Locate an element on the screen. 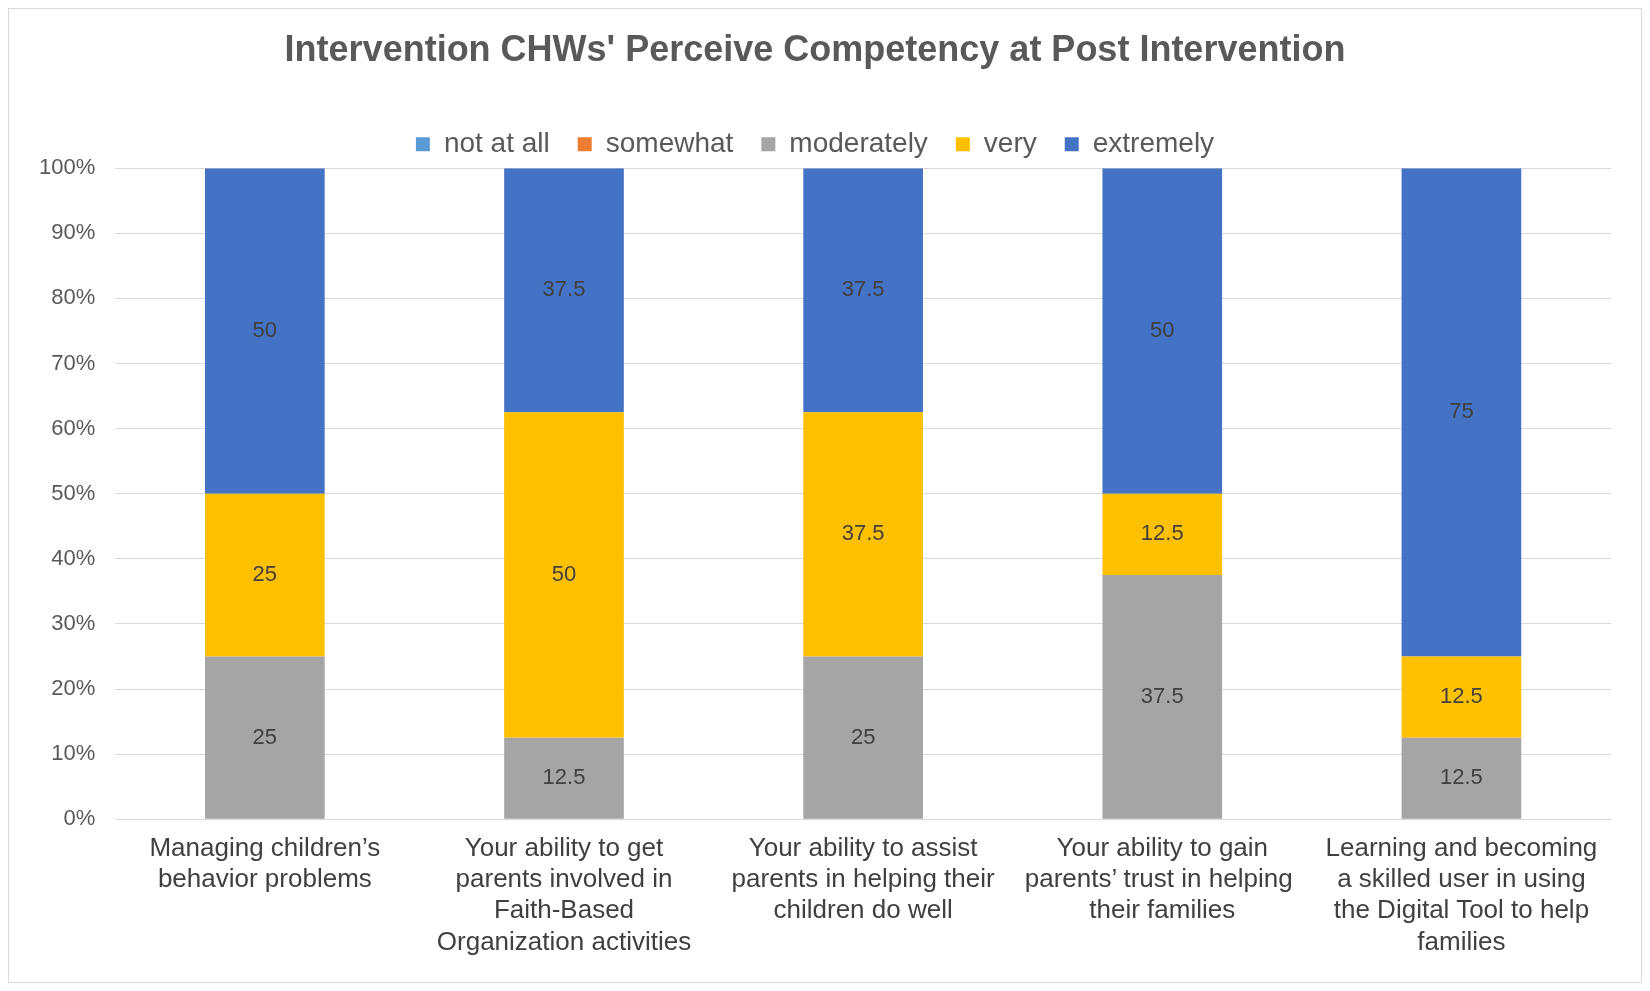  y-tick-label: 0% is located at coordinates (79, 818).